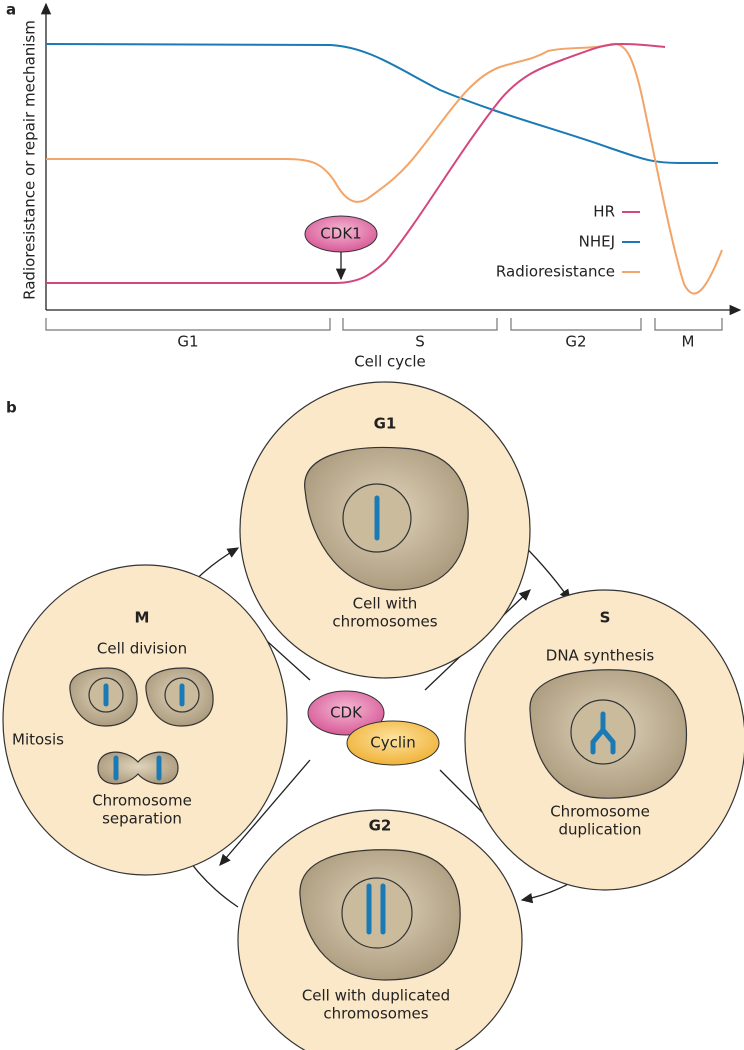 Image resolution: width=744 pixels, height=1050 pixels. I want to click on caption: separation, so click(142, 819).